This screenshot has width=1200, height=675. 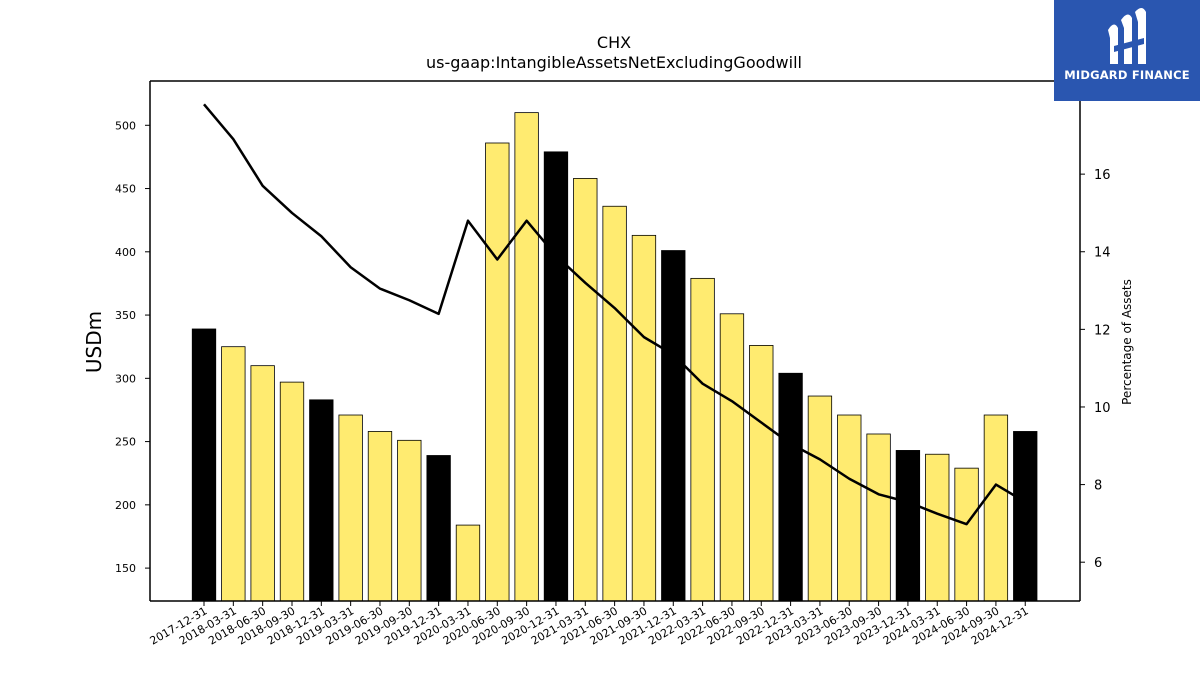 What do you see at coordinates (125, 568) in the screenshot?
I see `y-tick-label: 150` at bounding box center [125, 568].